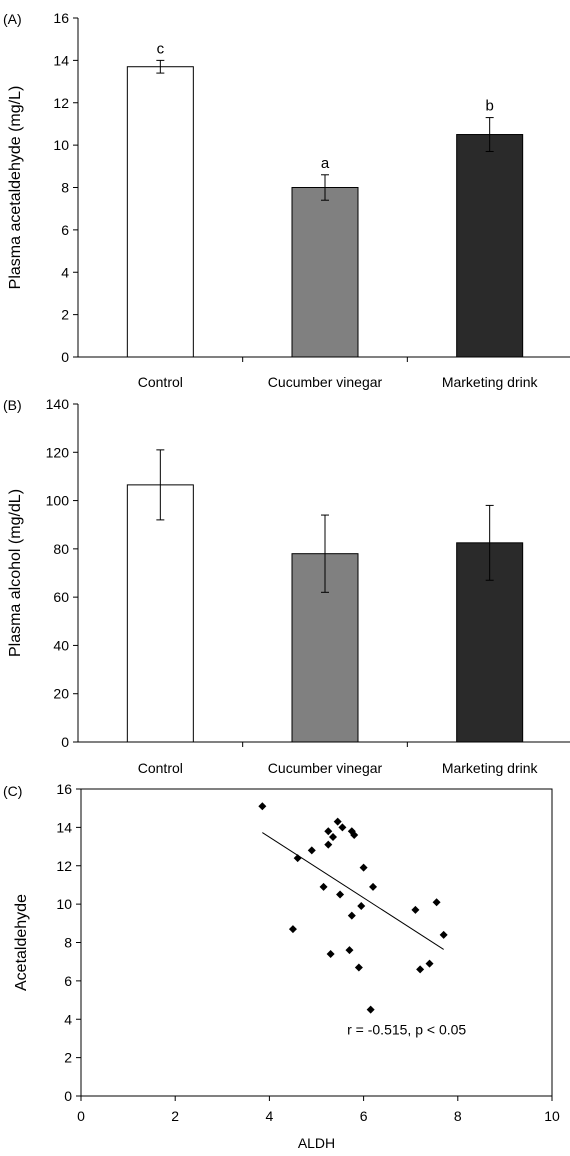  What do you see at coordinates (61, 645) in the screenshot?
I see `y-tick-label: 40` at bounding box center [61, 645].